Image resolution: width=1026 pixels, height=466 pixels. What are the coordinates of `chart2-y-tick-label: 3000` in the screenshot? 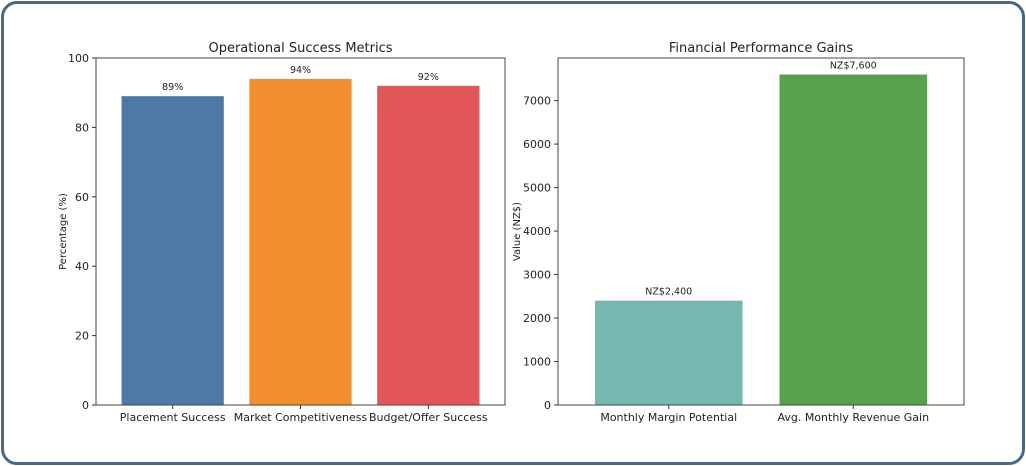 It's located at (537, 275).